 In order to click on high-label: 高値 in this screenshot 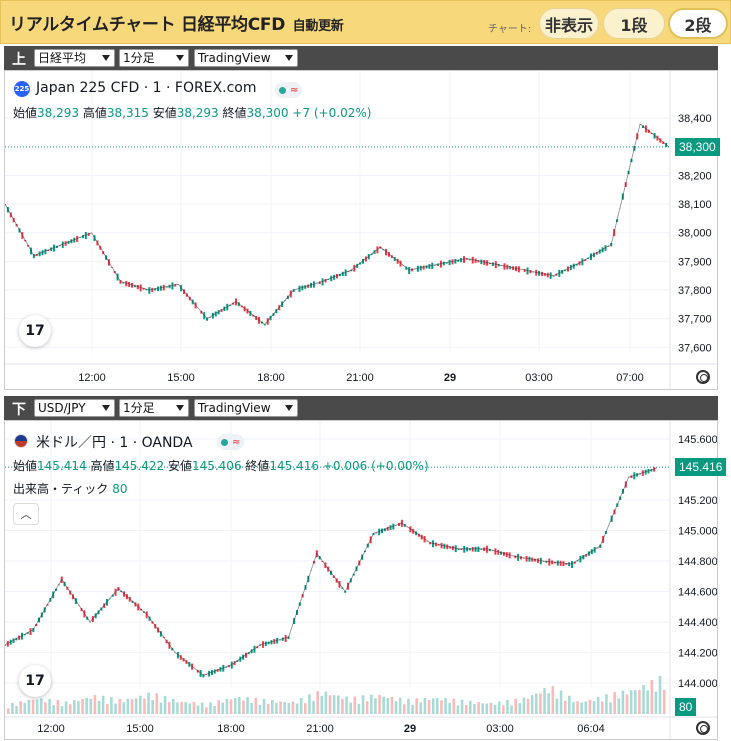, I will do `click(102, 466)`.